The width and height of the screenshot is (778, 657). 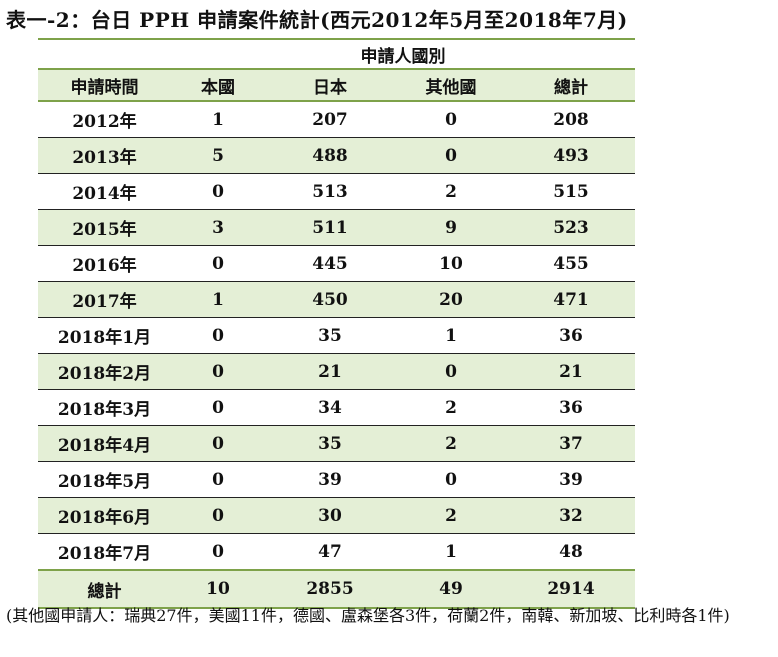 What do you see at coordinates (330, 552) in the screenshot?
I see `table-cell: 47` at bounding box center [330, 552].